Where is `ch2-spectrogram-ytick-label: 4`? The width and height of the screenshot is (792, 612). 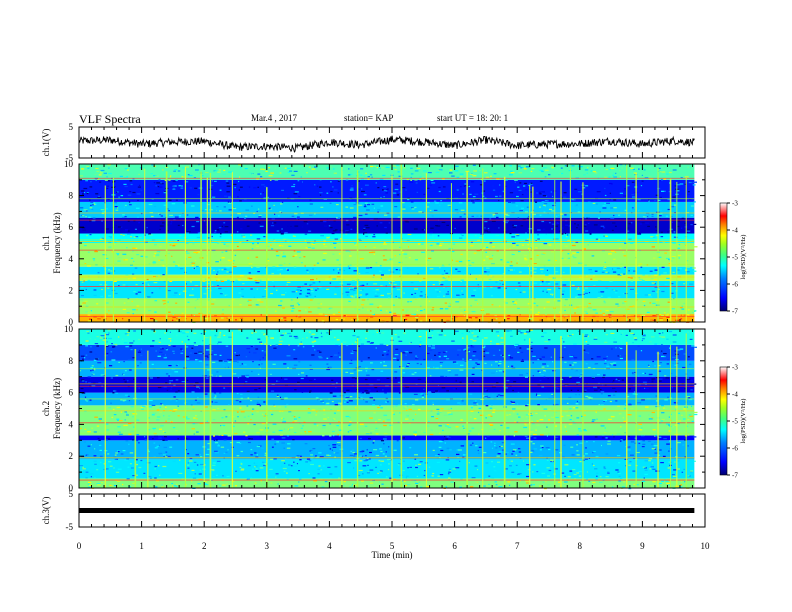
ch2-spectrogram-ytick-label: 4 is located at coordinates (71, 424).